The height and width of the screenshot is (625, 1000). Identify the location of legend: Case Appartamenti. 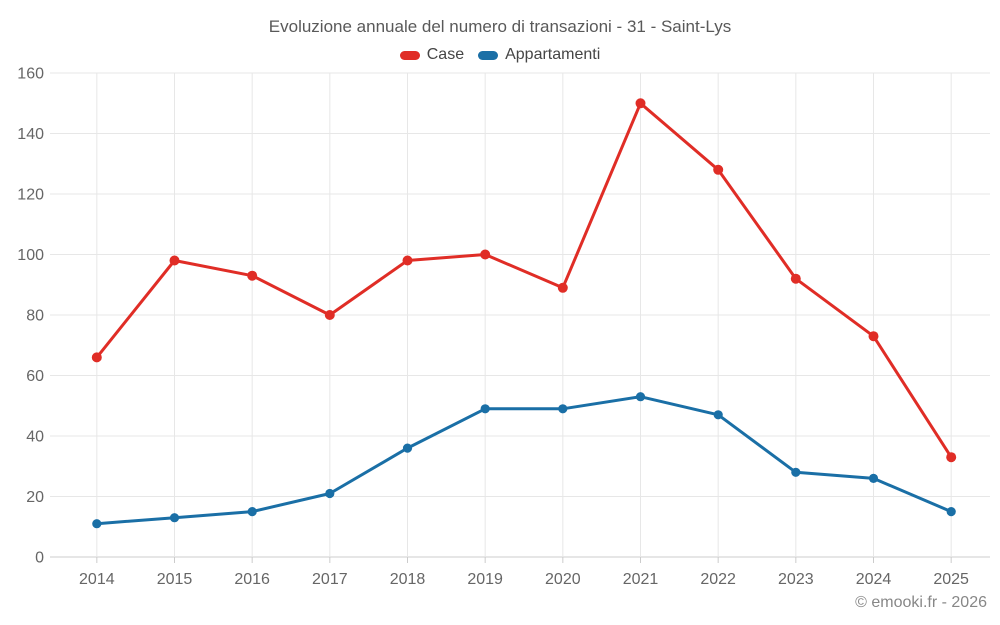
(500, 55).